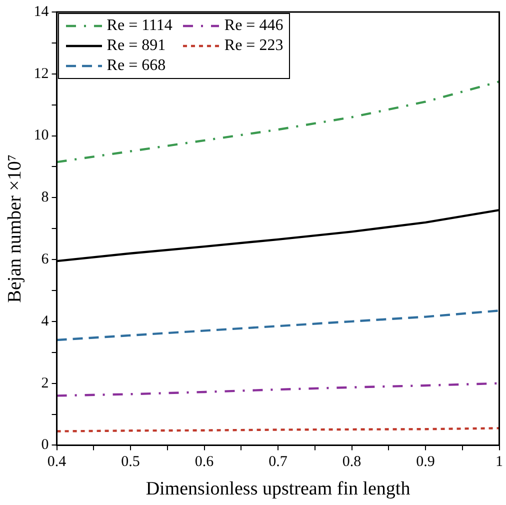  What do you see at coordinates (278, 489) in the screenshot?
I see `x-axis-title: Dimensionless upstream fin length` at bounding box center [278, 489].